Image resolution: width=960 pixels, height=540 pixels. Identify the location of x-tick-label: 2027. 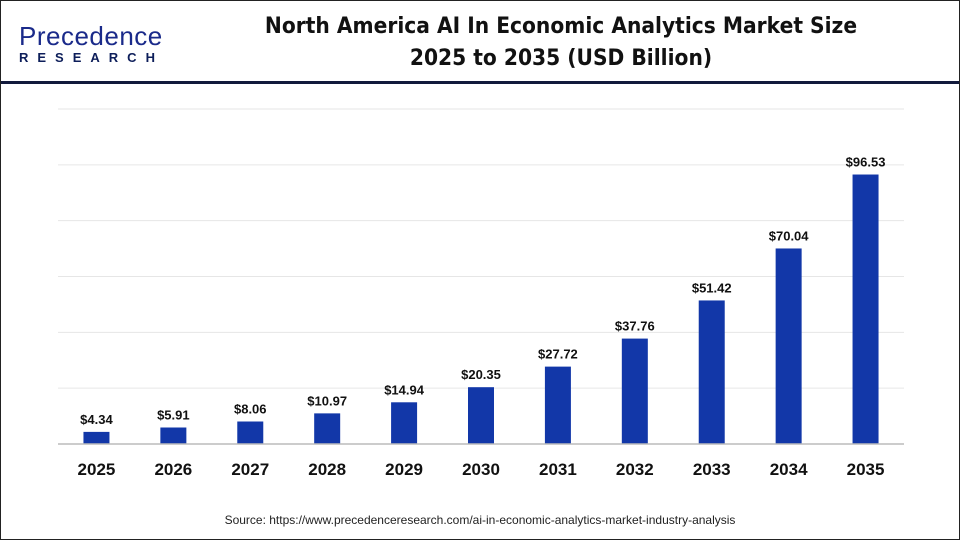
(250, 469).